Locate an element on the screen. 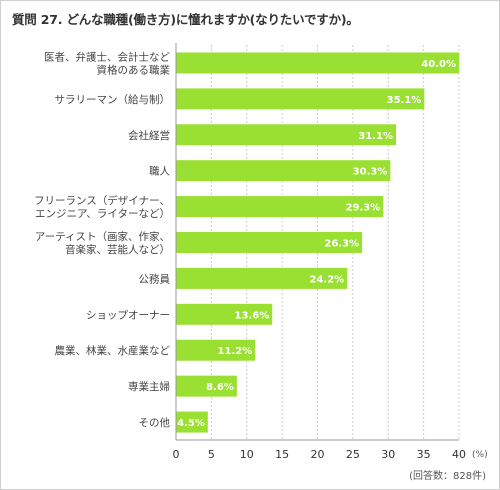 This screenshot has height=490, width=500. bar-value-label: 24.2% is located at coordinates (327, 279).